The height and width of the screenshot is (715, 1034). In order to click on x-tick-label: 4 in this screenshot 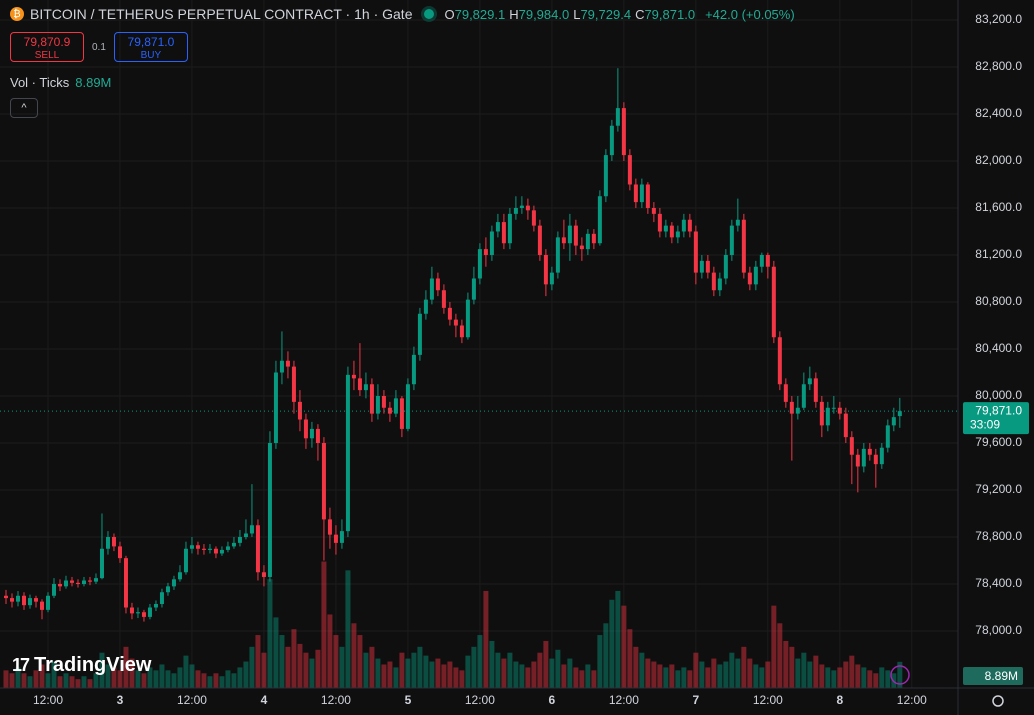, I will do `click(264, 700)`.